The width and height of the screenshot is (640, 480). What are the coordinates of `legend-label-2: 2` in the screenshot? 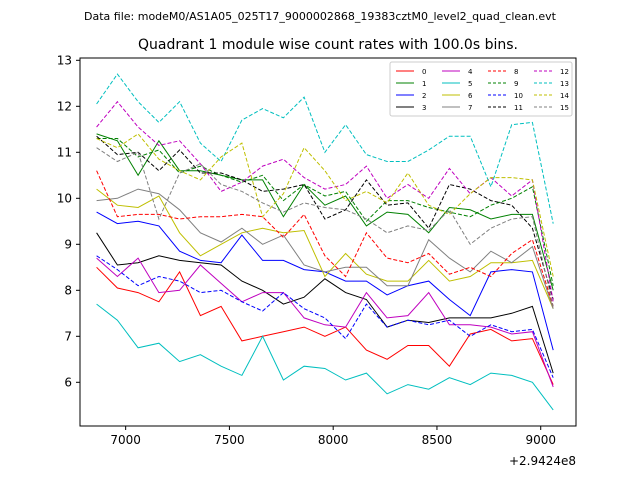 It's located at (424, 96).